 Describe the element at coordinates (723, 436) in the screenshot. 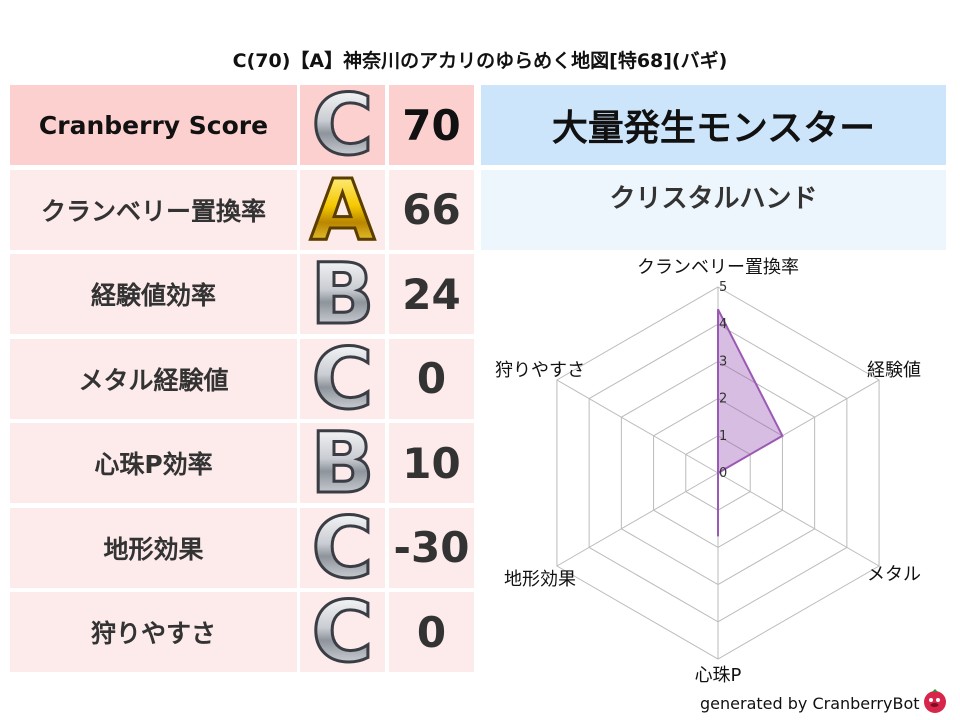

I see `radar-tick-label: 1` at that location.